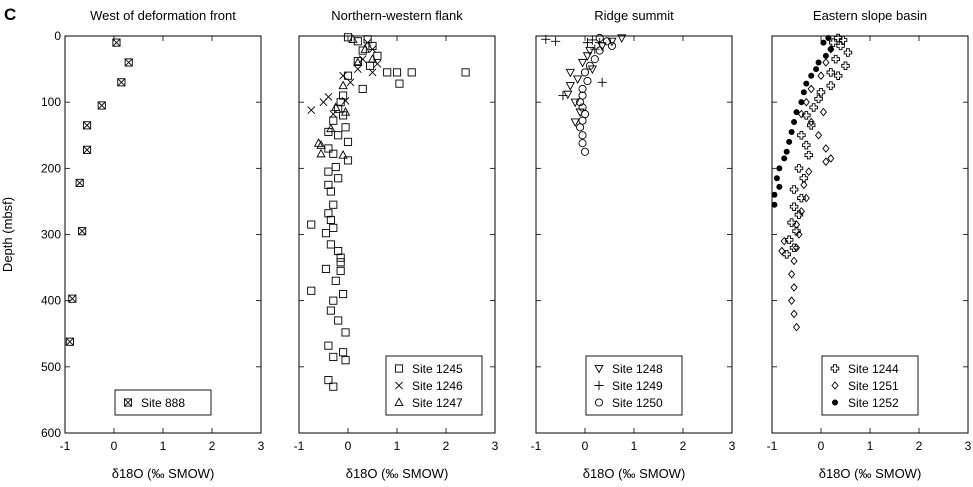 This screenshot has width=973, height=487. What do you see at coordinates (212, 446) in the screenshot?
I see `x-tick-label: 2` at bounding box center [212, 446].